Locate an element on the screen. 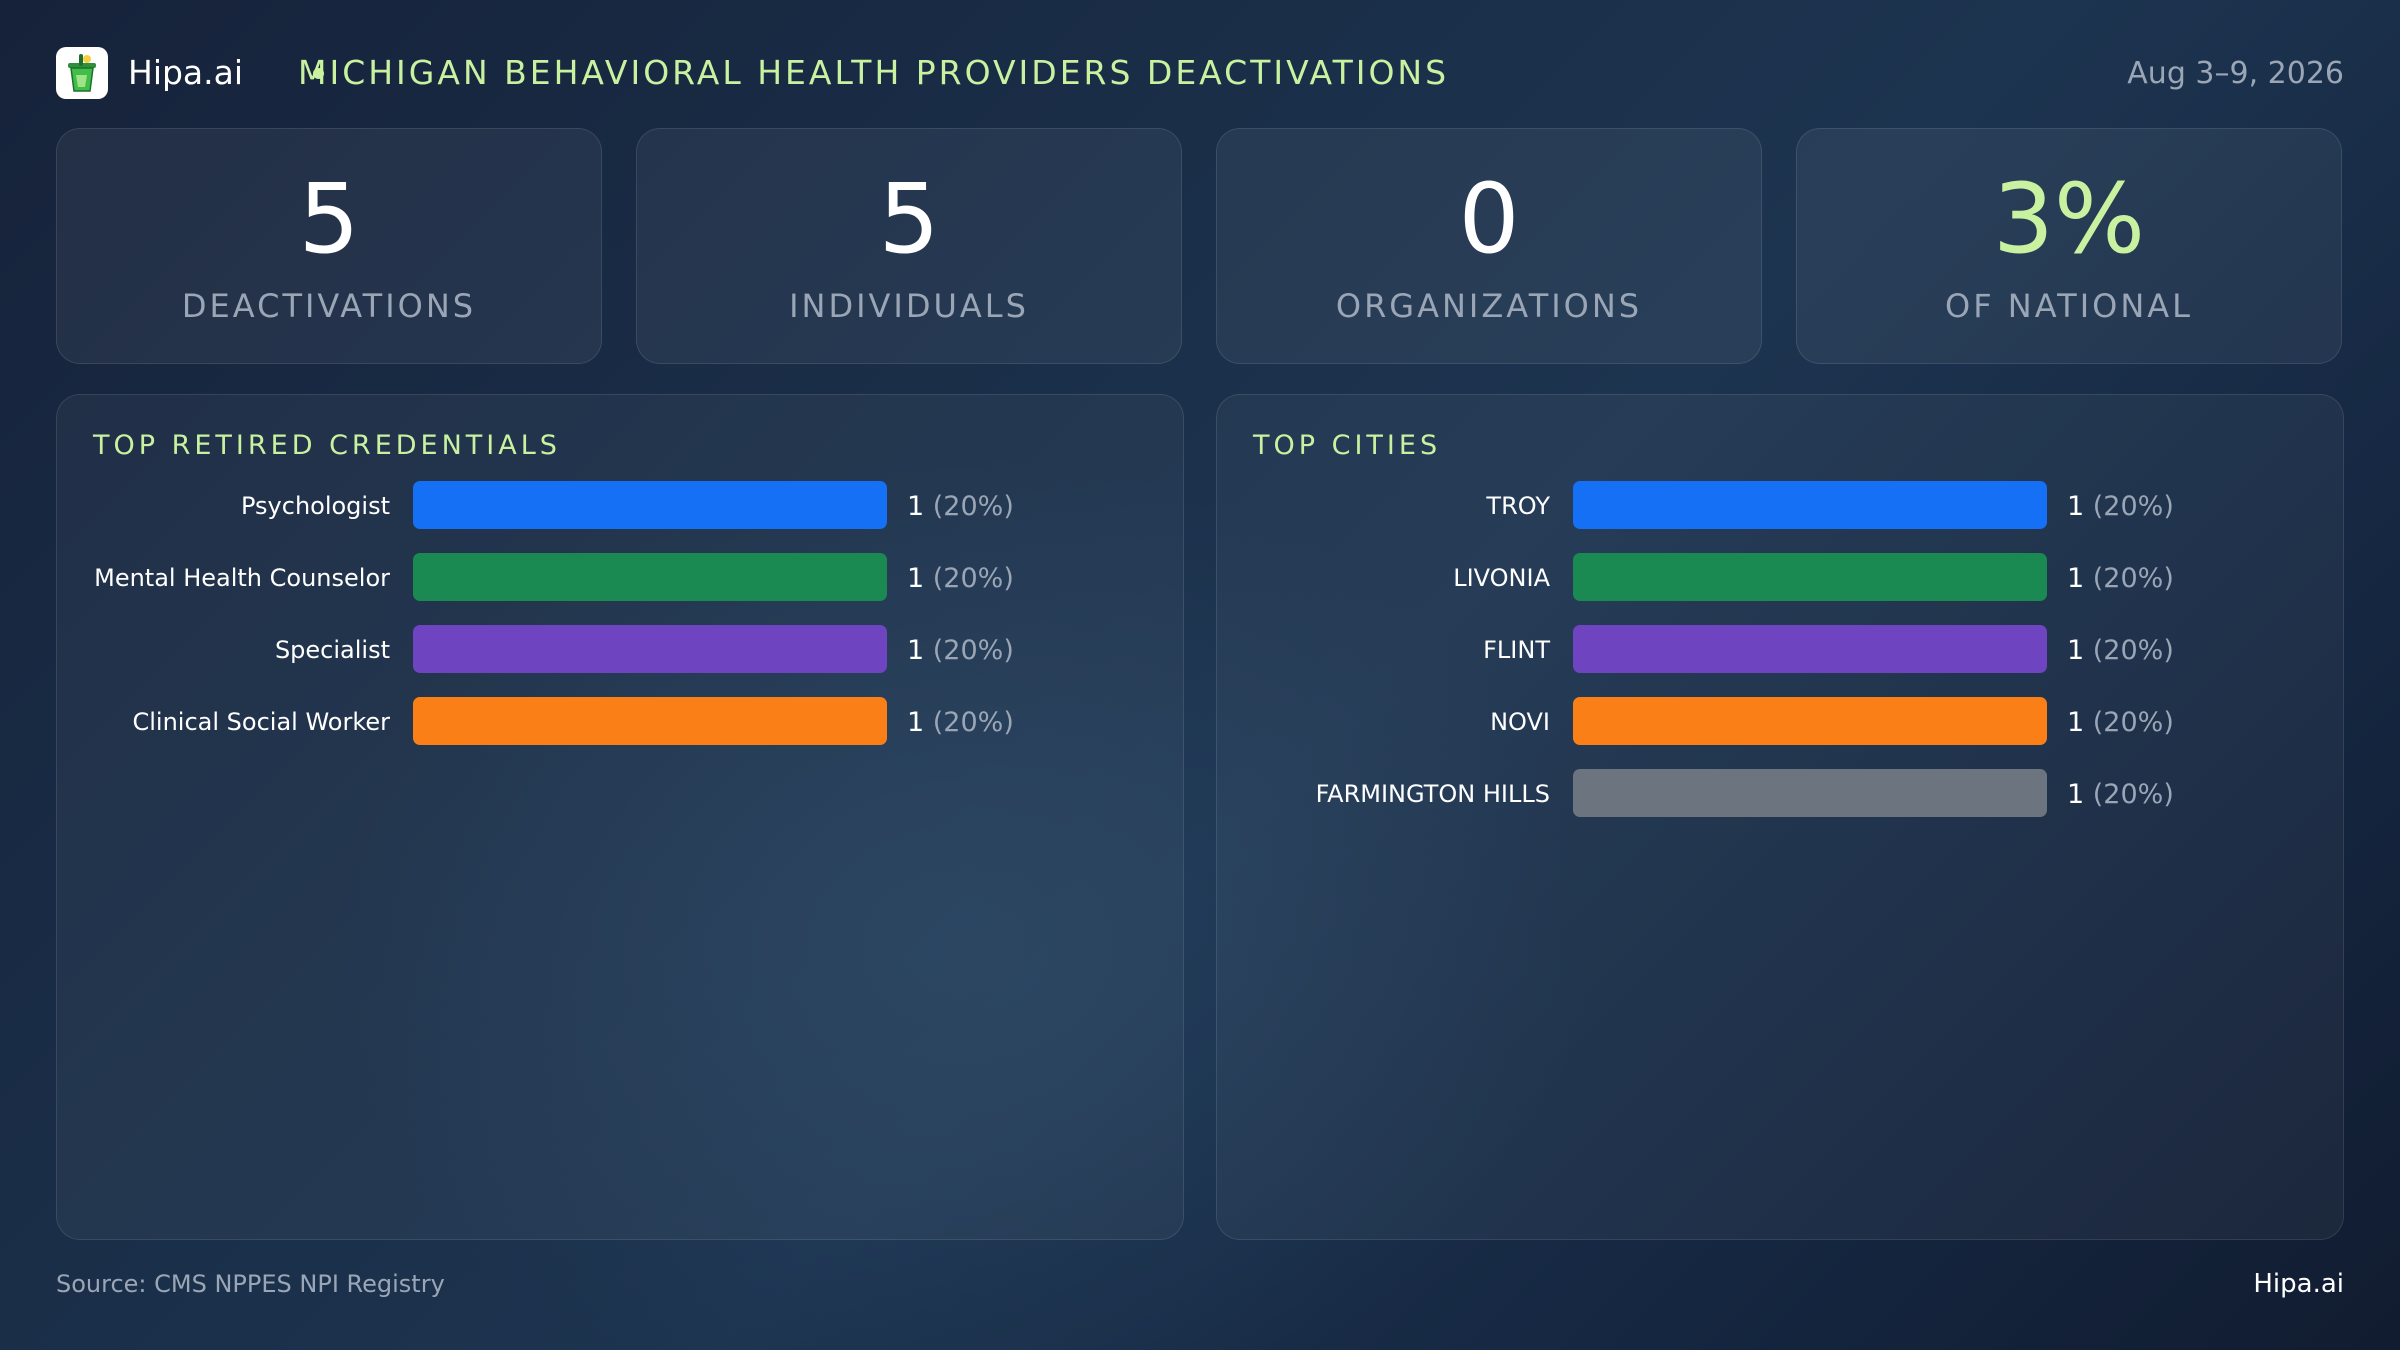 Image resolution: width=2400 pixels, height=1350 pixels. stat-label: ORGANIZATIONS is located at coordinates (1489, 306).